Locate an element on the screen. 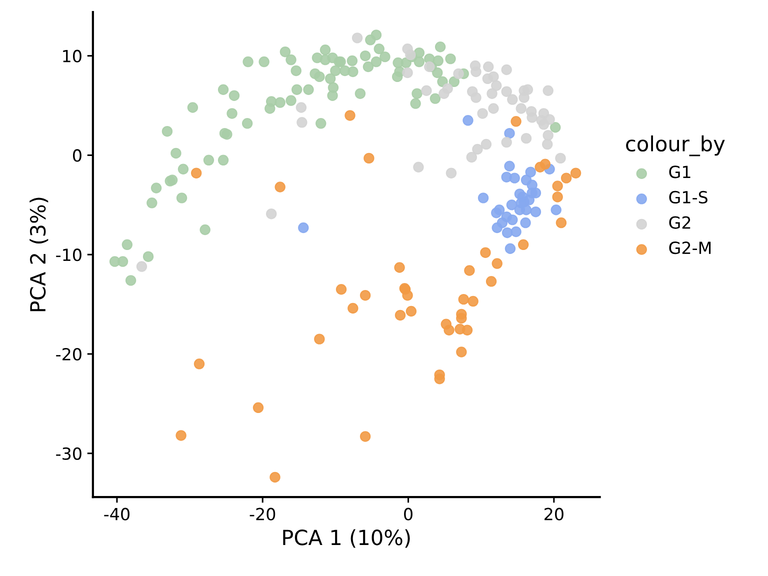  x-tick-label: 20 is located at coordinates (554, 514).